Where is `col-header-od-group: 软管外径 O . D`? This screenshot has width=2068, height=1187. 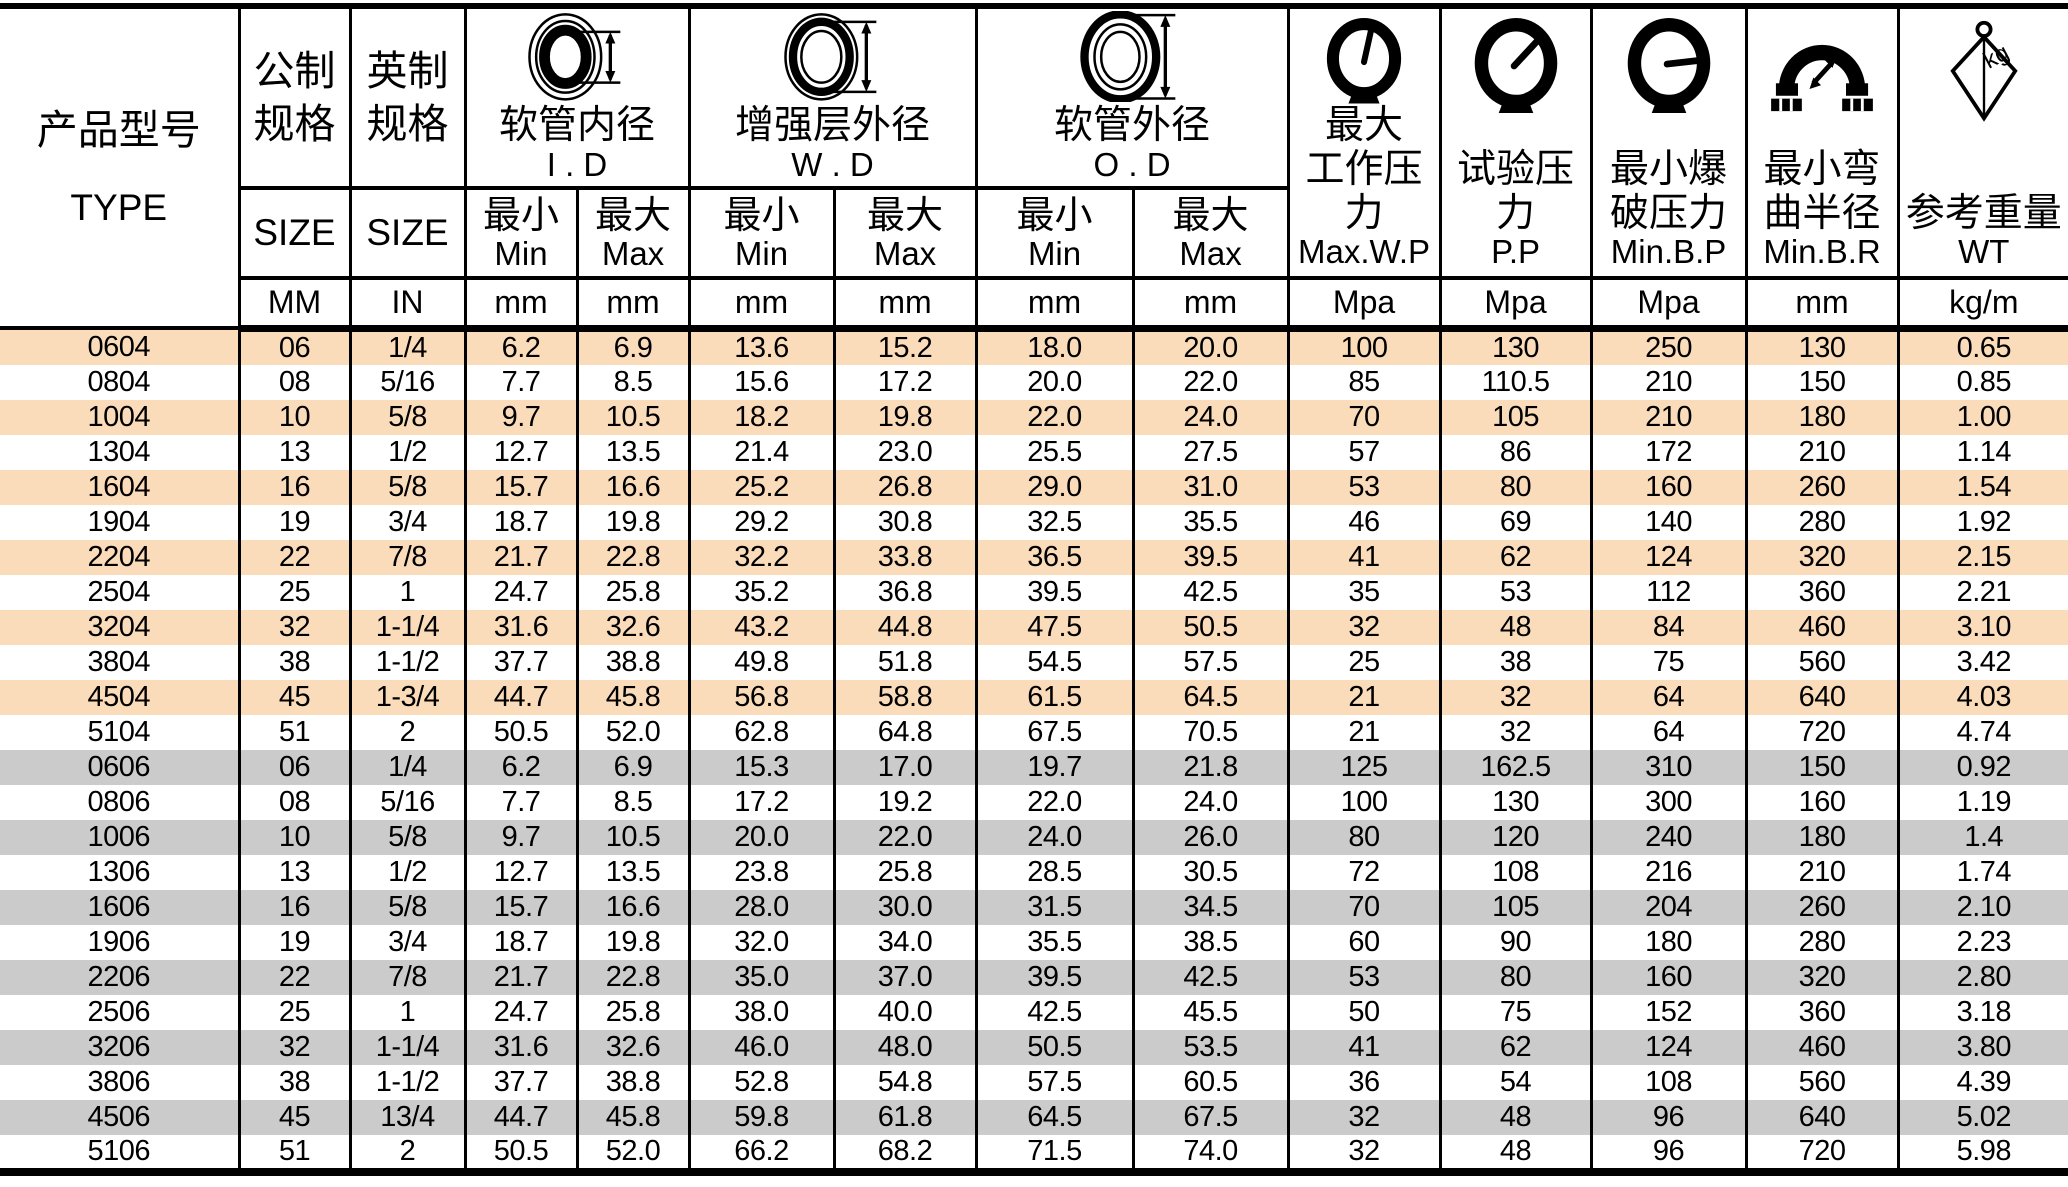
col-header-od-group: 软管外径 O . D is located at coordinates (1132, 98).